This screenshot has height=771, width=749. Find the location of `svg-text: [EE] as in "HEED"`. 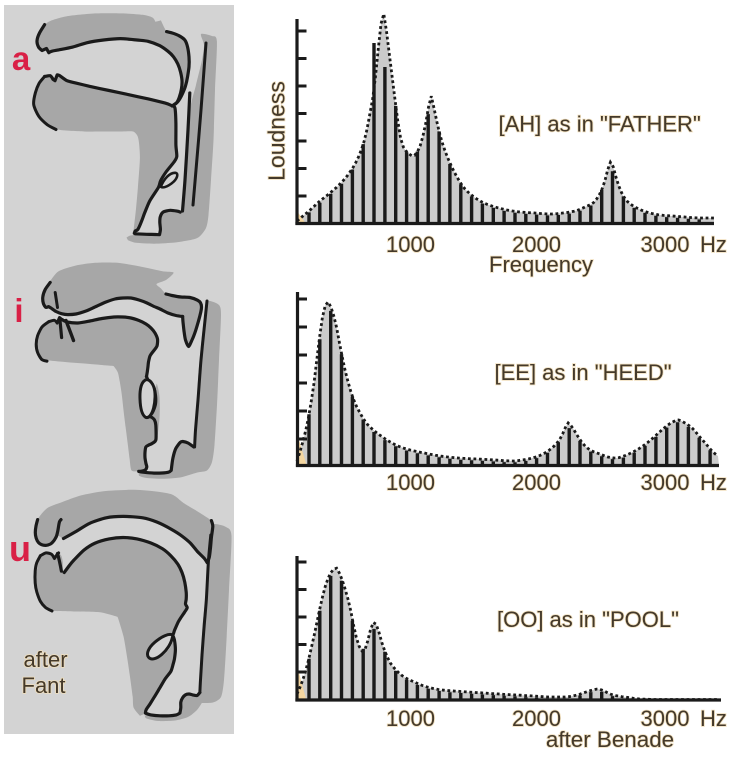

svg-text: [EE] as in "HEED" is located at coordinates (583, 372).